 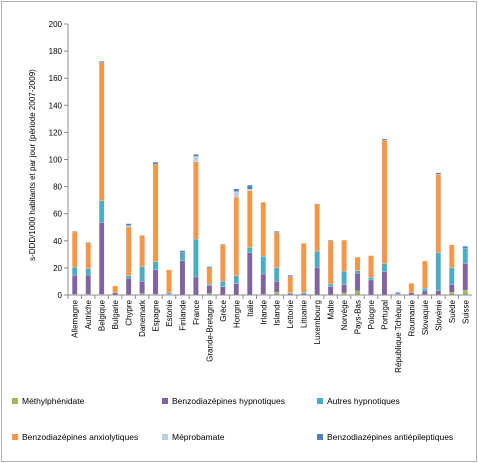 I want to click on x-tick-label: Norvège, so click(x=344, y=314).